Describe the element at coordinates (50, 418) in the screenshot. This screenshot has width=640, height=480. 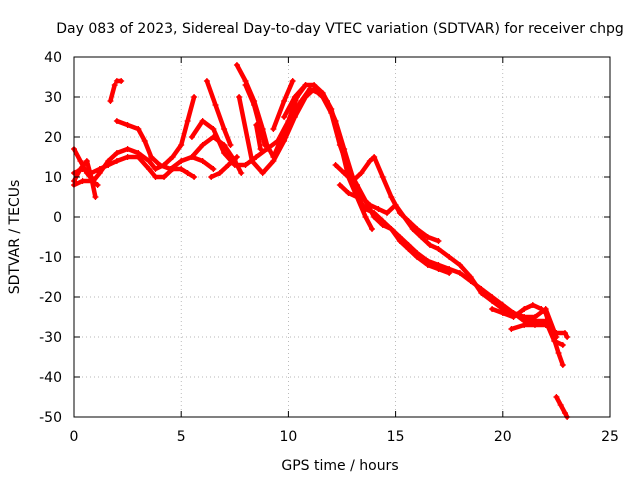
I see `y-tick-label: -50` at that location.